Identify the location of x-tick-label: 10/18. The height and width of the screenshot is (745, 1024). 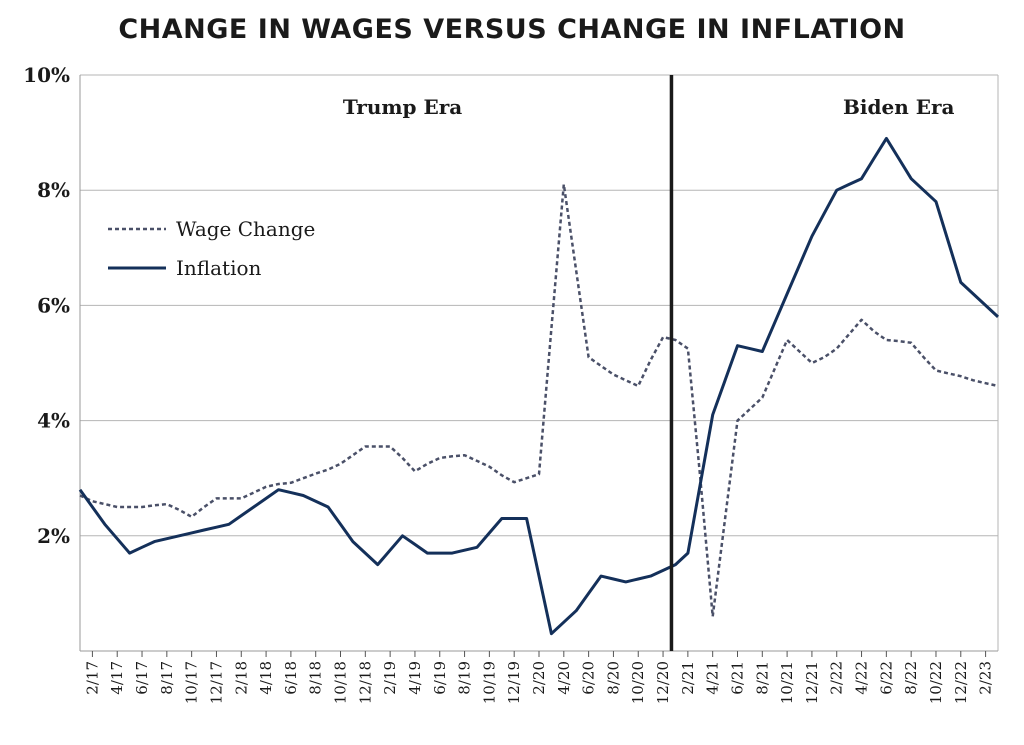
(341, 682).